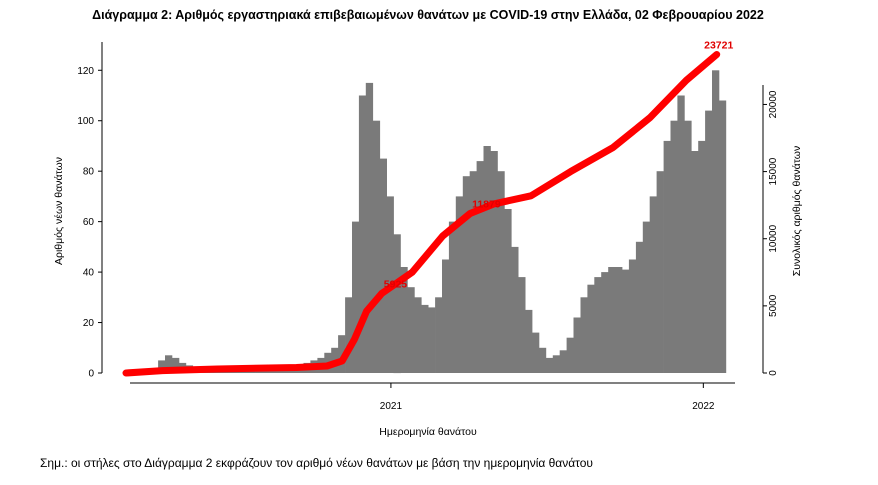 The width and height of the screenshot is (878, 485). What do you see at coordinates (773, 305) in the screenshot?
I see `y-right-tick-label: 5000` at bounding box center [773, 305].